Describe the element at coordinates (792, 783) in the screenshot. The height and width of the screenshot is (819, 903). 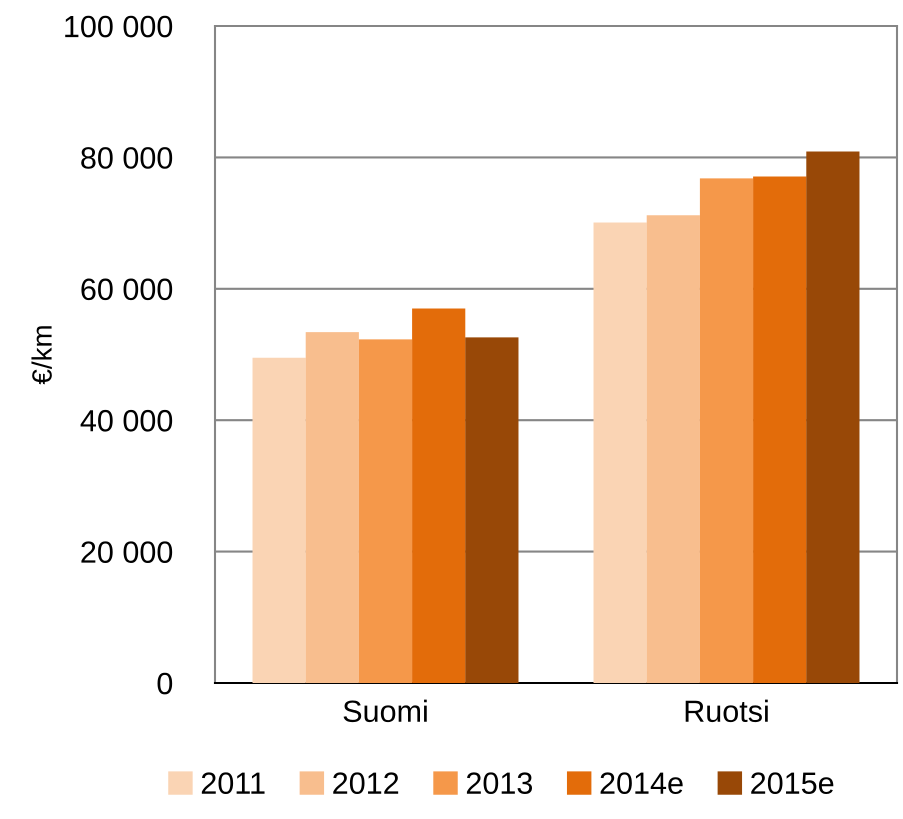
I see `legend-label: 2015e` at that location.